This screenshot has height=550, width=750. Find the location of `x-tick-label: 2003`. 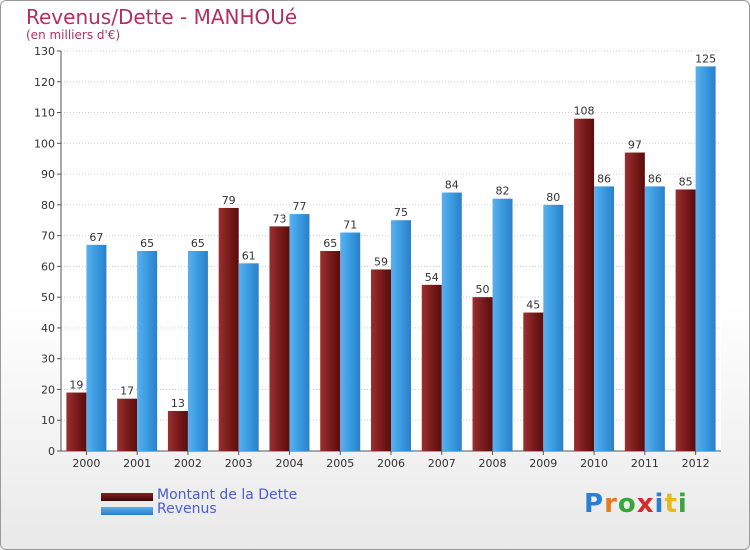

x-tick-label: 2003 is located at coordinates (239, 463).